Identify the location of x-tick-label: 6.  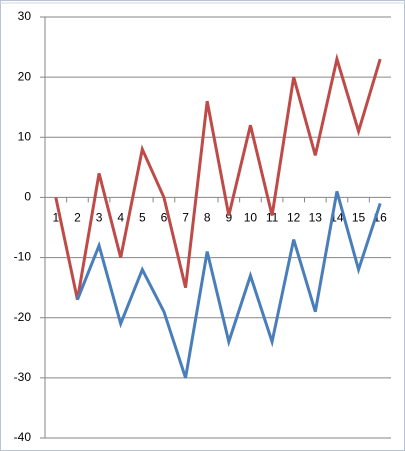
(164, 218).